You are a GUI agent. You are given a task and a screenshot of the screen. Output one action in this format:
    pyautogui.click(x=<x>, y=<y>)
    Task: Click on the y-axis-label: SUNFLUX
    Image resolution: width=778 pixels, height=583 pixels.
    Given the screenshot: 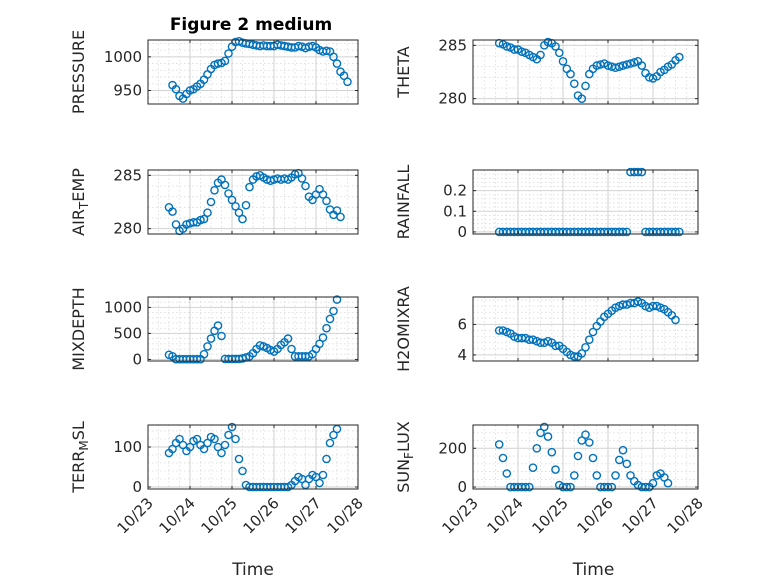 What is the action you would take?
    pyautogui.click(x=405, y=457)
    